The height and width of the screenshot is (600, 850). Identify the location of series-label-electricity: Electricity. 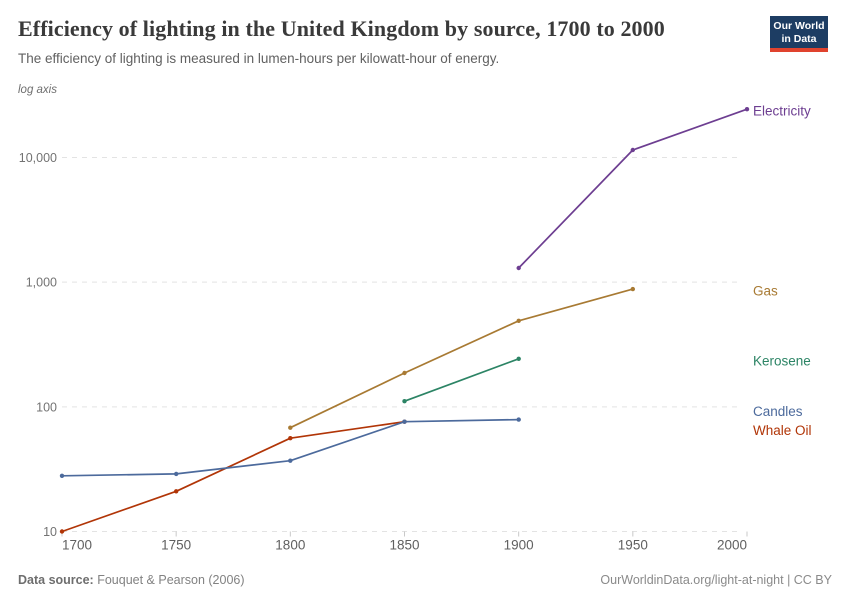
(782, 111).